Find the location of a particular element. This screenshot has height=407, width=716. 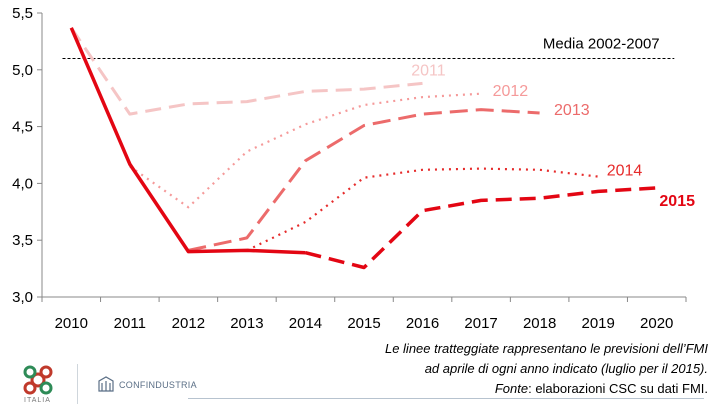

series-labels: 2011 2012 2013 2014 2015 is located at coordinates (553, 136).